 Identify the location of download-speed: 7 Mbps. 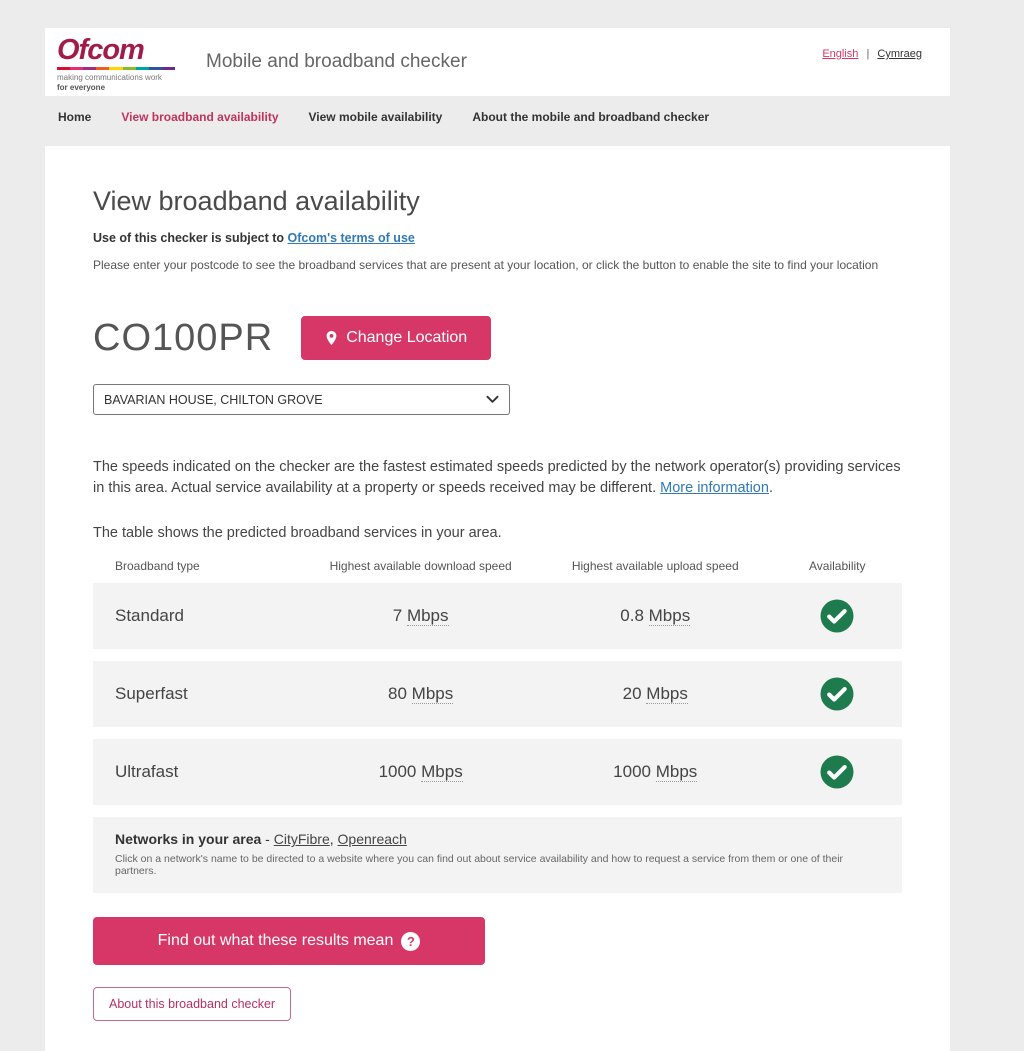
(420, 616).